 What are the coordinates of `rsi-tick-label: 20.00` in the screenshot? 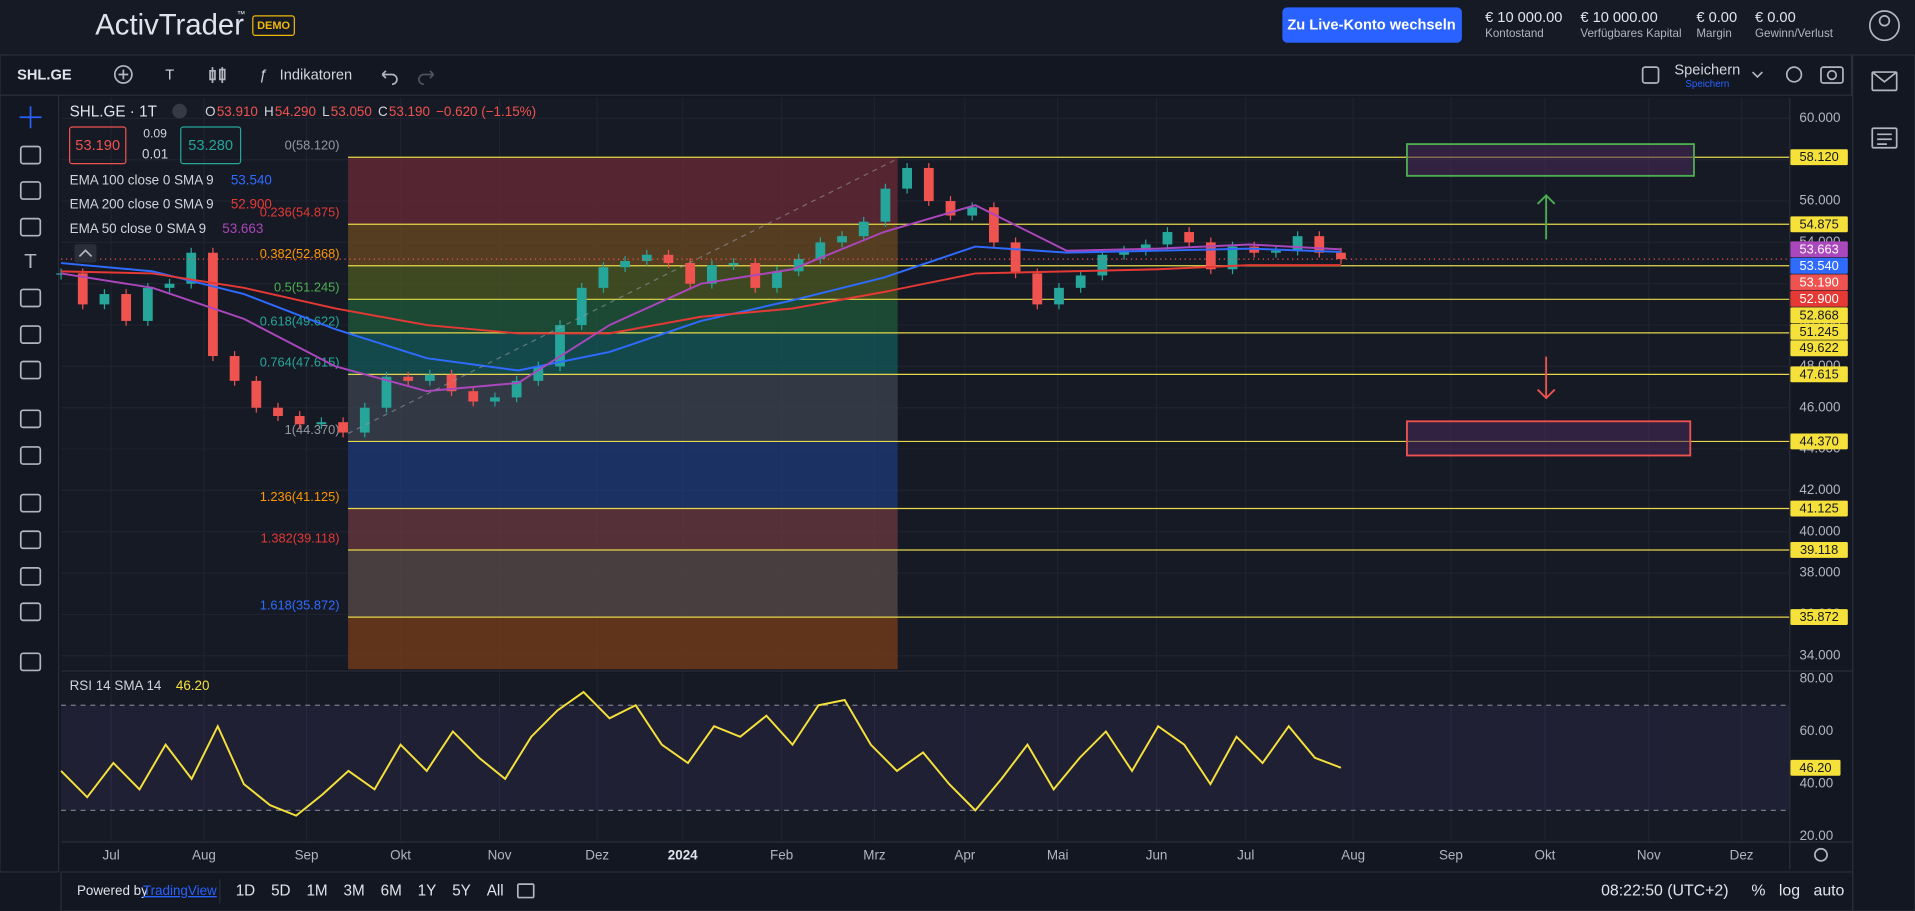 It's located at (1817, 835).